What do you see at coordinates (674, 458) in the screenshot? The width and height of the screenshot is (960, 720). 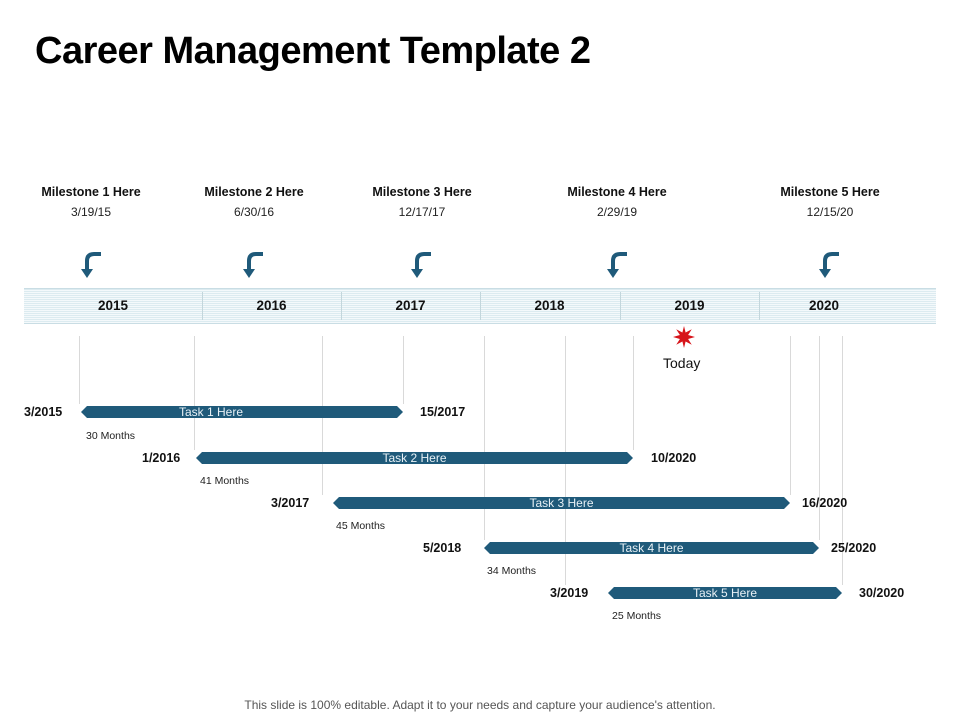 I see `task-end-date: 10/2020` at bounding box center [674, 458].